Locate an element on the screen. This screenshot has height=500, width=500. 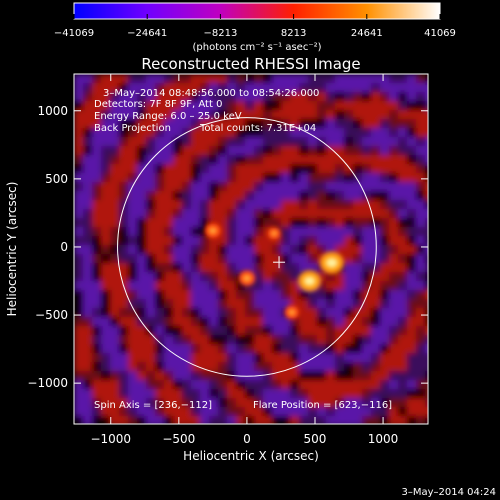
colorbar-tick-label: 24641 is located at coordinates (367, 33).